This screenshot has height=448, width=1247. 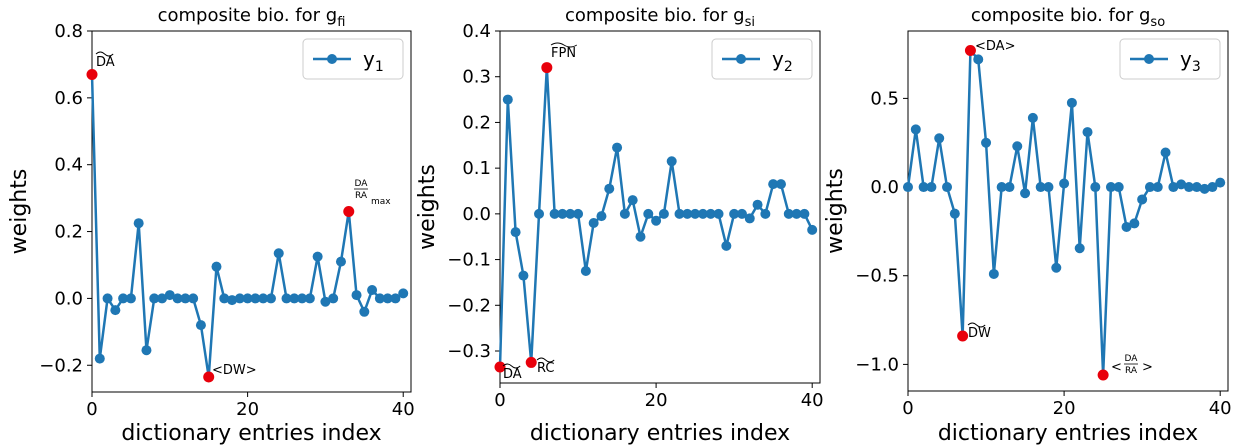 What do you see at coordinates (499, 400) in the screenshot?
I see `x-tick-label: 0` at bounding box center [499, 400].